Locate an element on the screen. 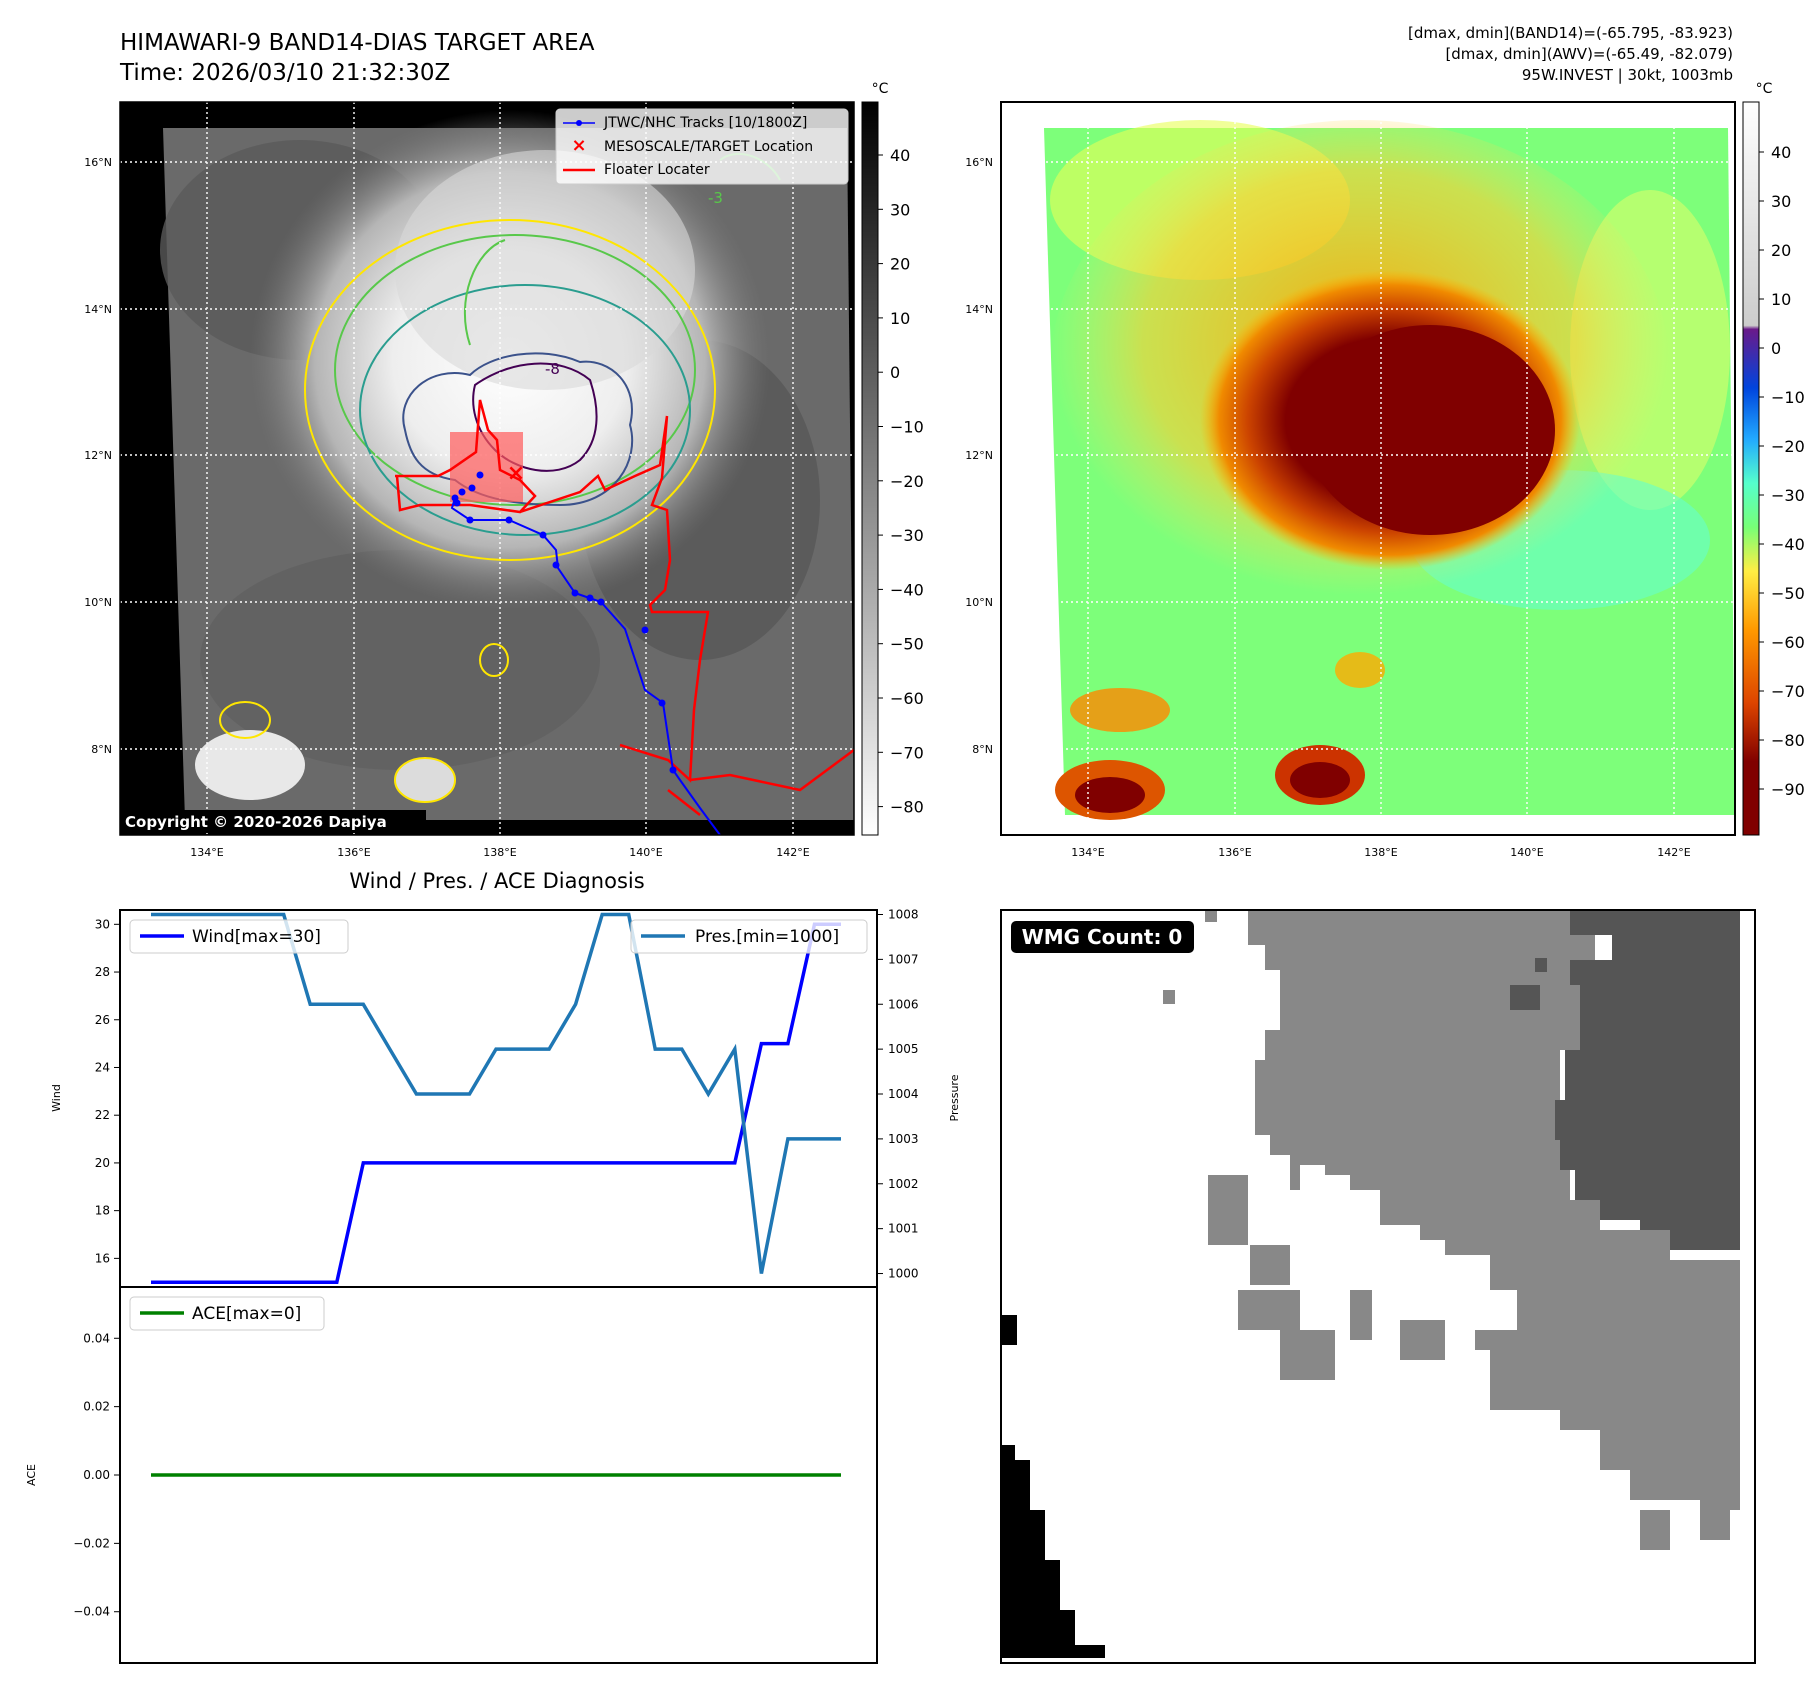 The height and width of the screenshot is (1690, 1813). awv-lon-labels: 134°E 136°E 138°E 140°E 142°E is located at coordinates (1380, 852).